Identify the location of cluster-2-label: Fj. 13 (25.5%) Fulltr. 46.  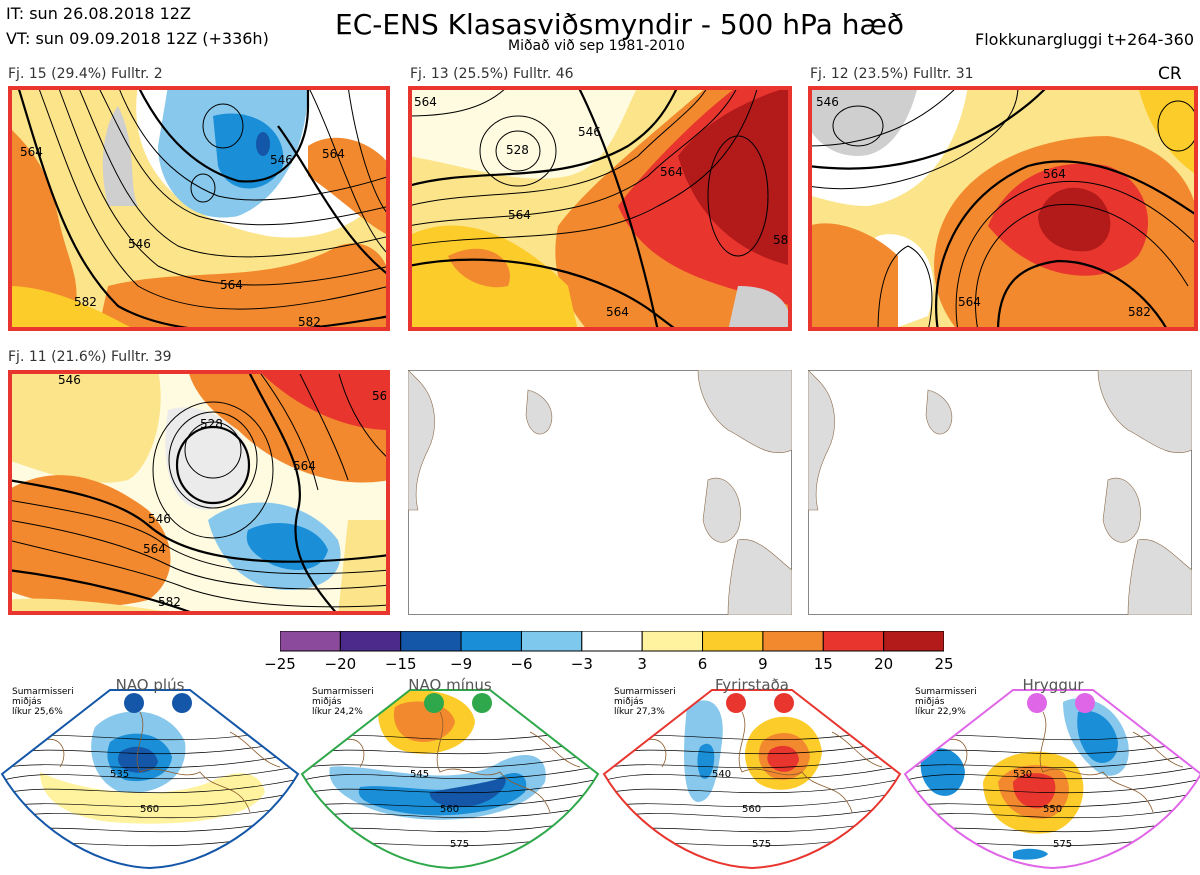
(492, 74).